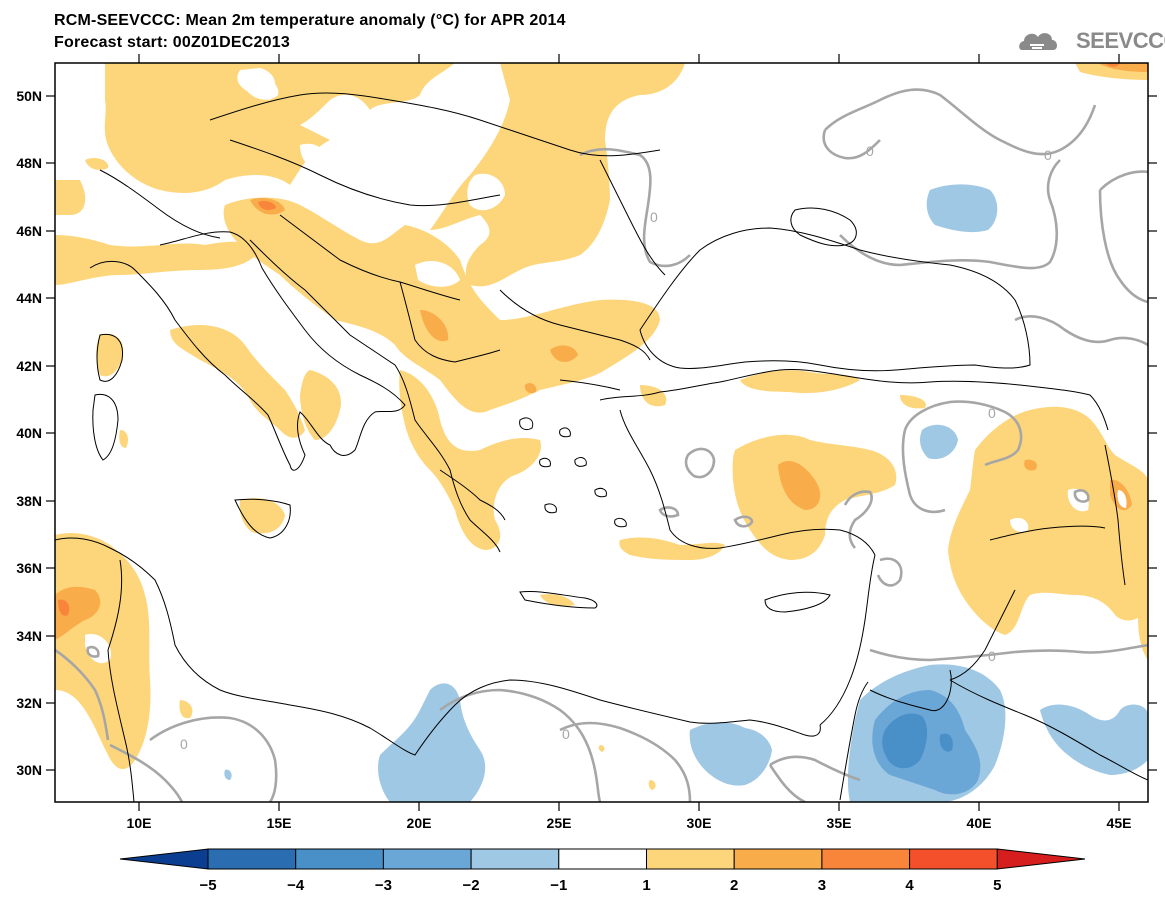  I want to click on lat-tick-label: 30N, so click(29, 770).